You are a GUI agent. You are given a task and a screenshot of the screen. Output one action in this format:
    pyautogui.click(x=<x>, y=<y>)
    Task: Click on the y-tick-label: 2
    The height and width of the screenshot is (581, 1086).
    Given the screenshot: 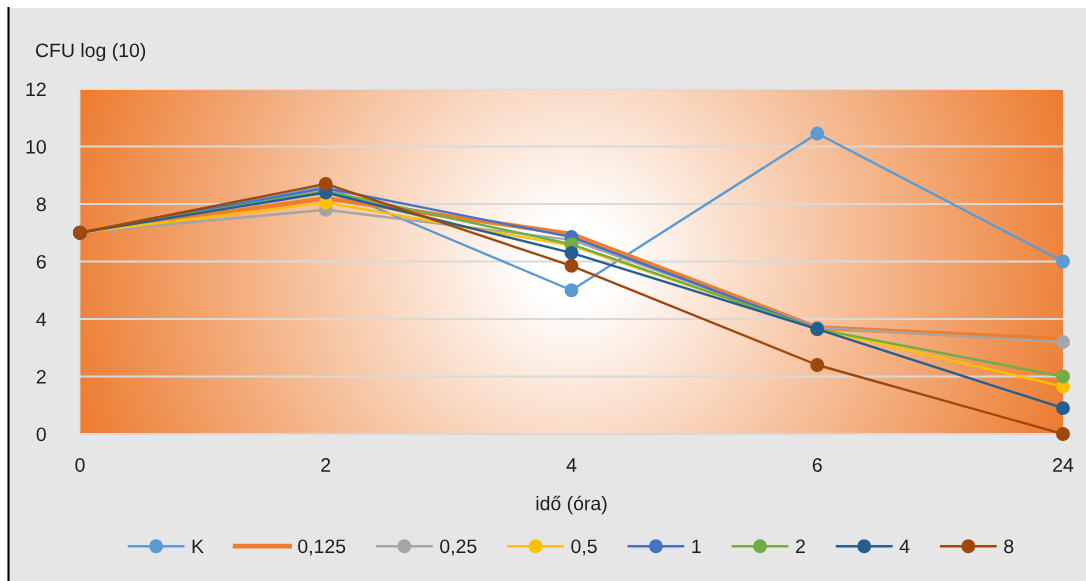 What is the action you would take?
    pyautogui.click(x=41, y=376)
    